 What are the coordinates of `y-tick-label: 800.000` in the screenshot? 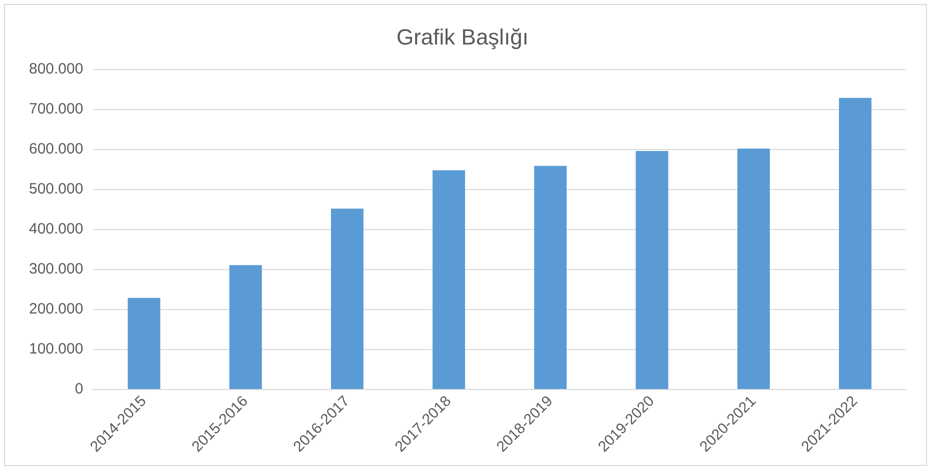 It's located at (56, 69).